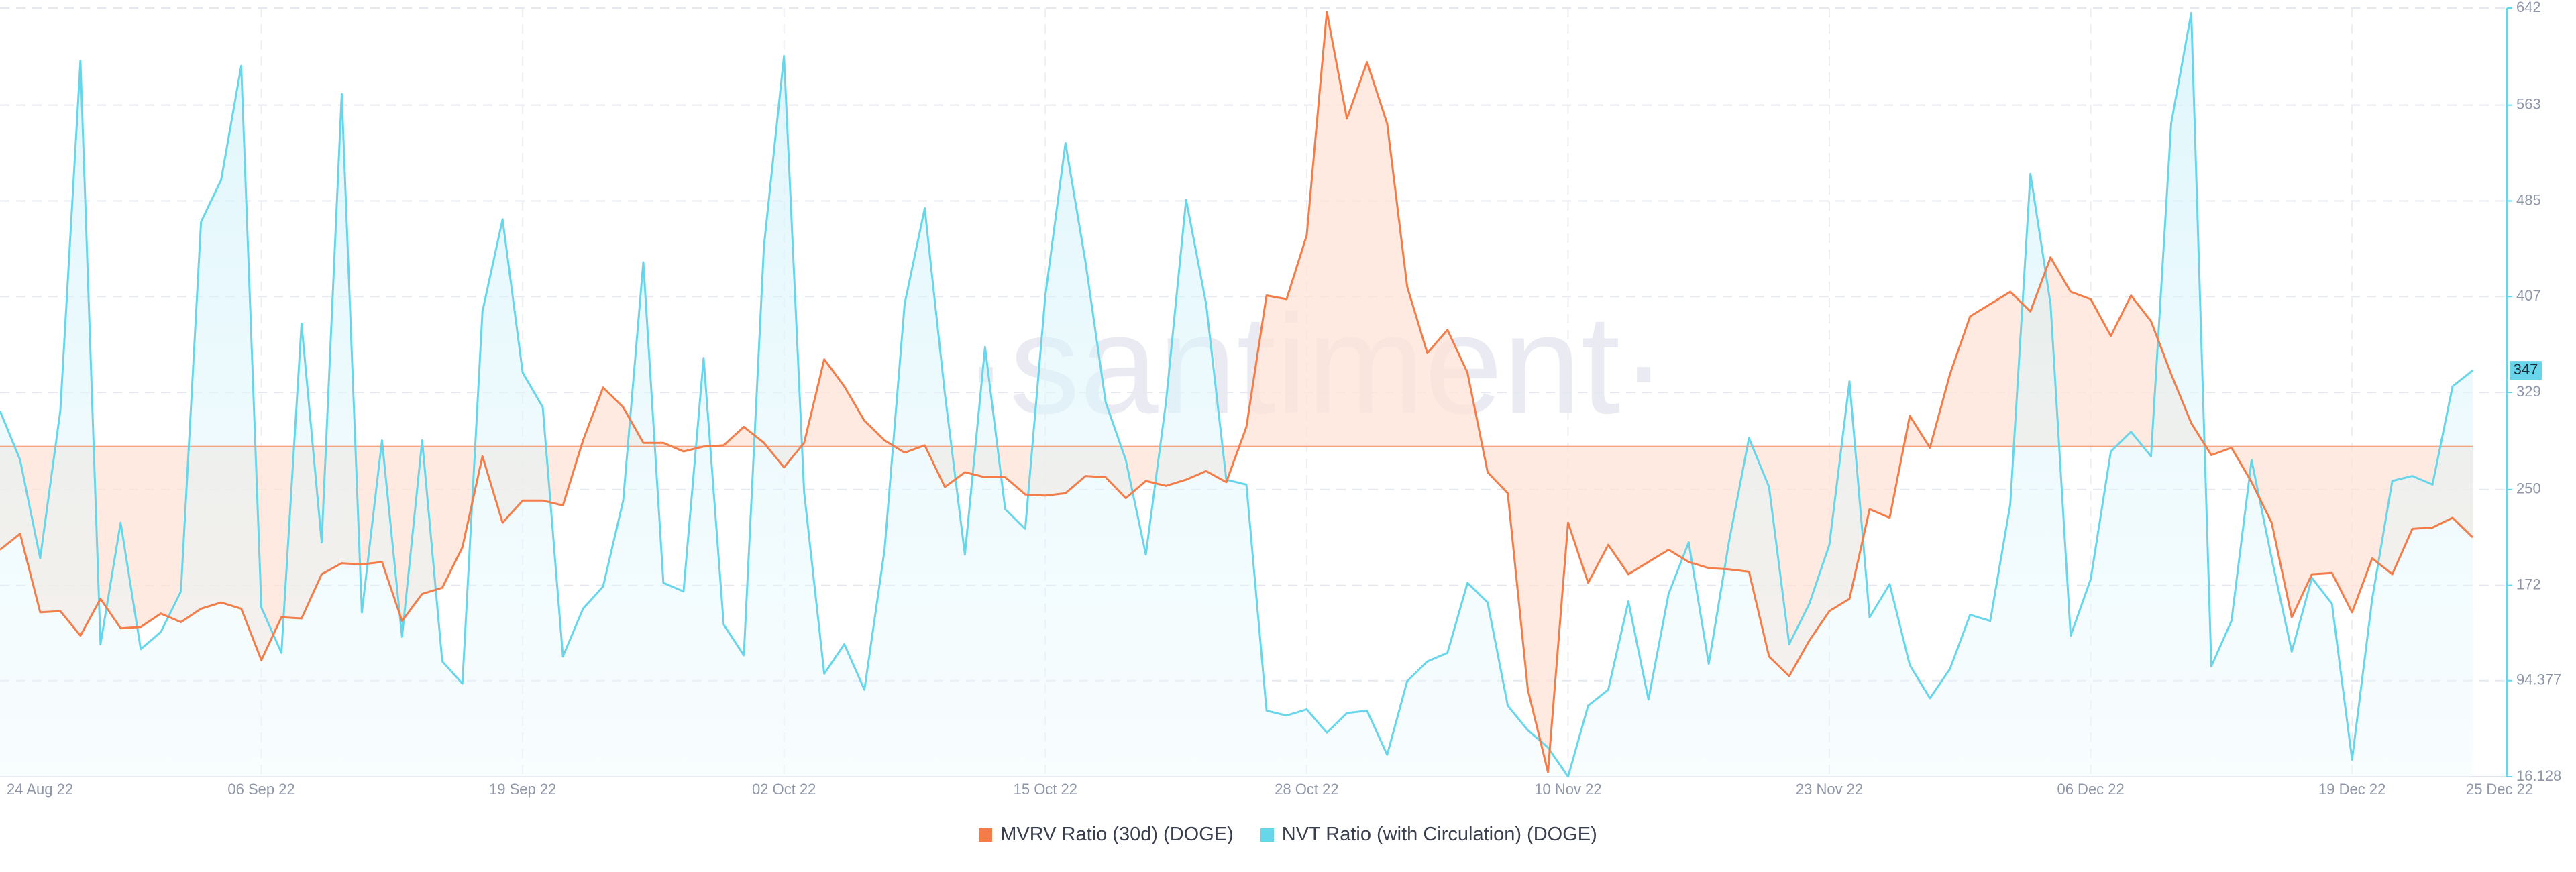 This screenshot has height=872, width=2576. Describe the element at coordinates (2528, 391) in the screenshot. I see `y-tick-label: 329` at that location.